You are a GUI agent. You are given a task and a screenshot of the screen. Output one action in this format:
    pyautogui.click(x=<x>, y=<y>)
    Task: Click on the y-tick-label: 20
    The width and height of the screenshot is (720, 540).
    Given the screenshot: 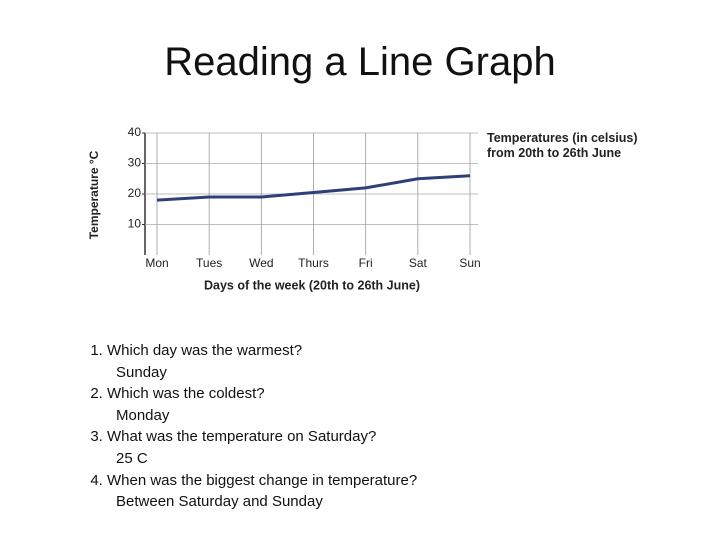 What is the action you would take?
    pyautogui.click(x=135, y=193)
    